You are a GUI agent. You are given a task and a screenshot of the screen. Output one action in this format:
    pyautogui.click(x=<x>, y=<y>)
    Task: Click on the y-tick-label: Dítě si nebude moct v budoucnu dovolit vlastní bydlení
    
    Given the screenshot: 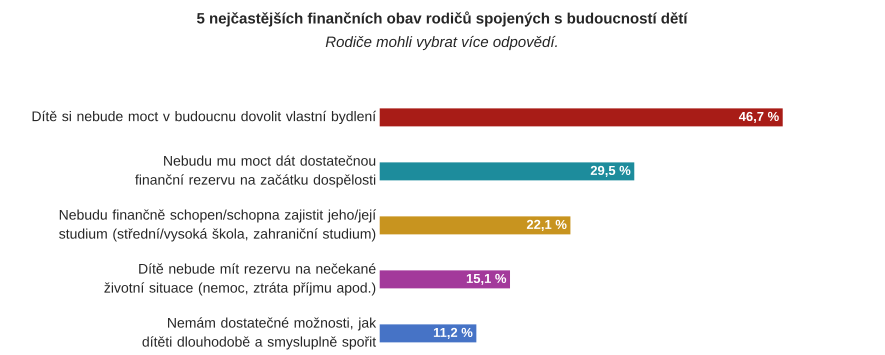 What is the action you would take?
    pyautogui.click(x=204, y=117)
    